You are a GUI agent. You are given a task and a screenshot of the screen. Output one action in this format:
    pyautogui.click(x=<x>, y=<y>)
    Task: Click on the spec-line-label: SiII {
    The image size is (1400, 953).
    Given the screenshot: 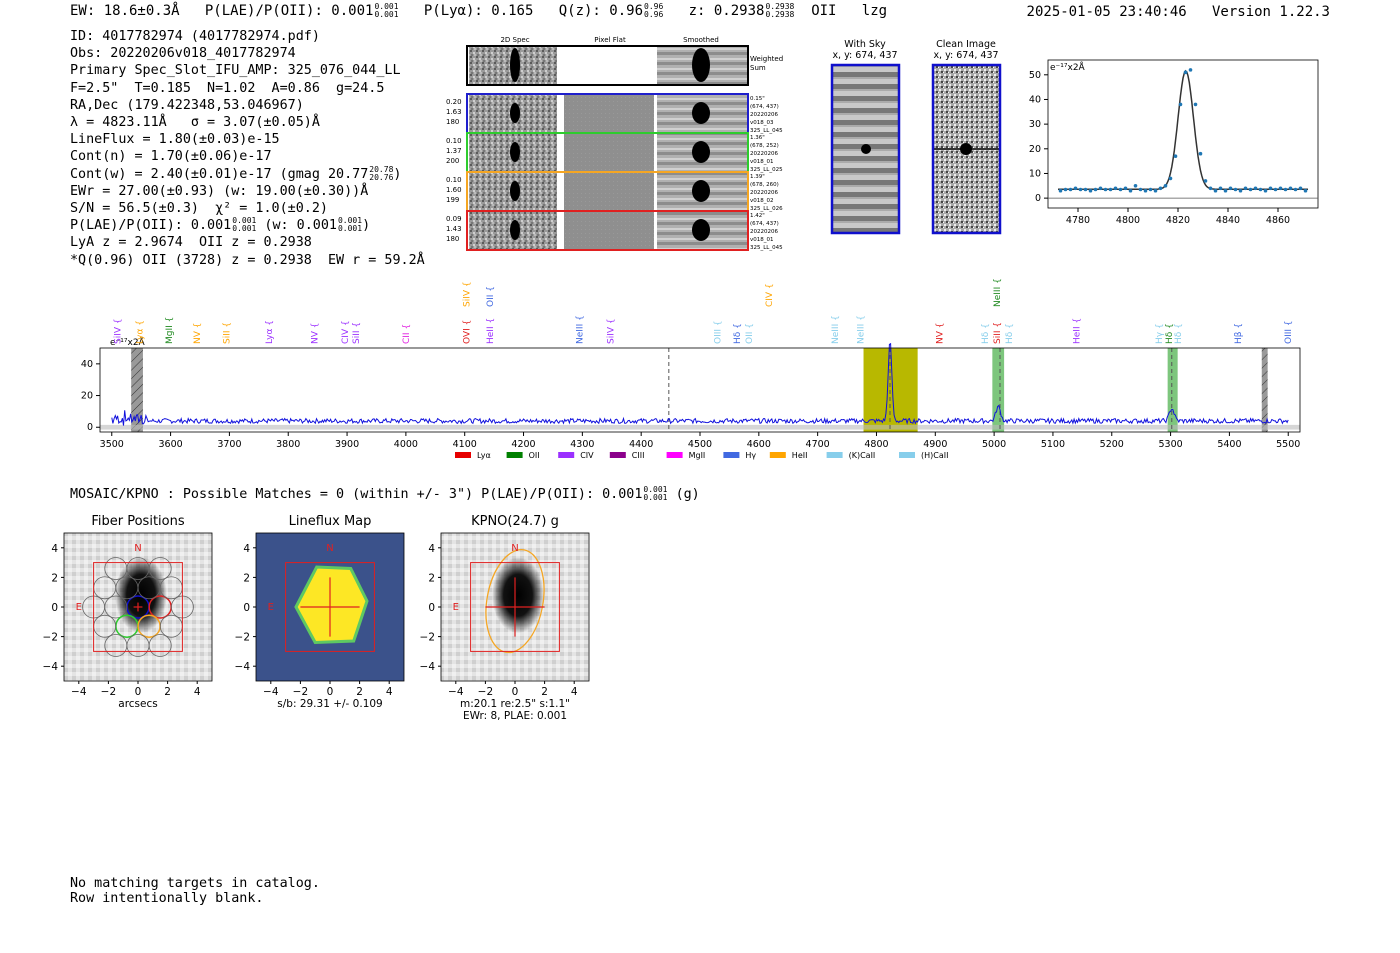 What is the action you would take?
    pyautogui.click(x=227, y=333)
    